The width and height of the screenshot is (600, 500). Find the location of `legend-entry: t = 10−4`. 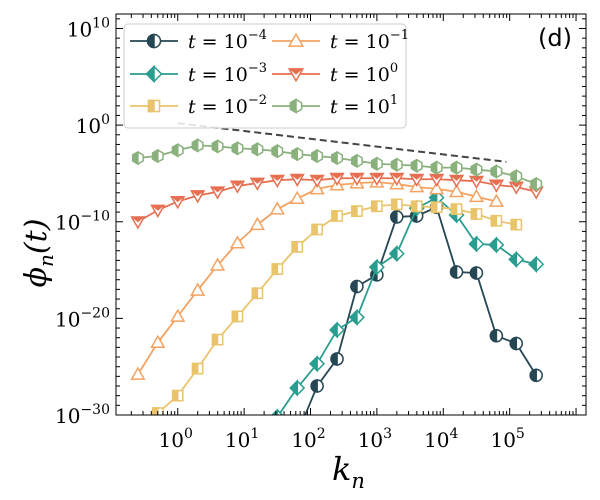

legend-entry: t = 10−4 is located at coordinates (198, 40).